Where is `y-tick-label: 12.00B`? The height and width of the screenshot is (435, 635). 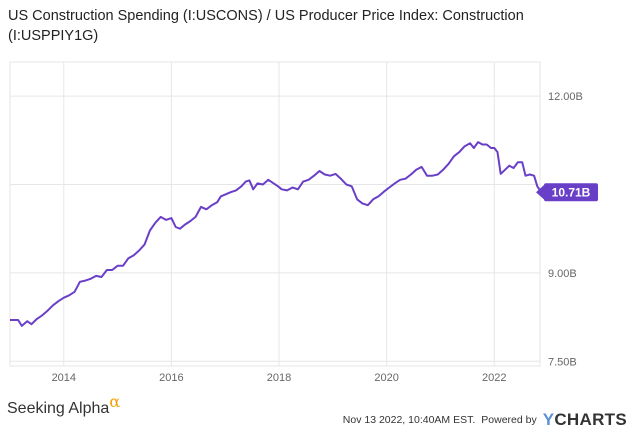 y-tick-label: 12.00B is located at coordinates (565, 97).